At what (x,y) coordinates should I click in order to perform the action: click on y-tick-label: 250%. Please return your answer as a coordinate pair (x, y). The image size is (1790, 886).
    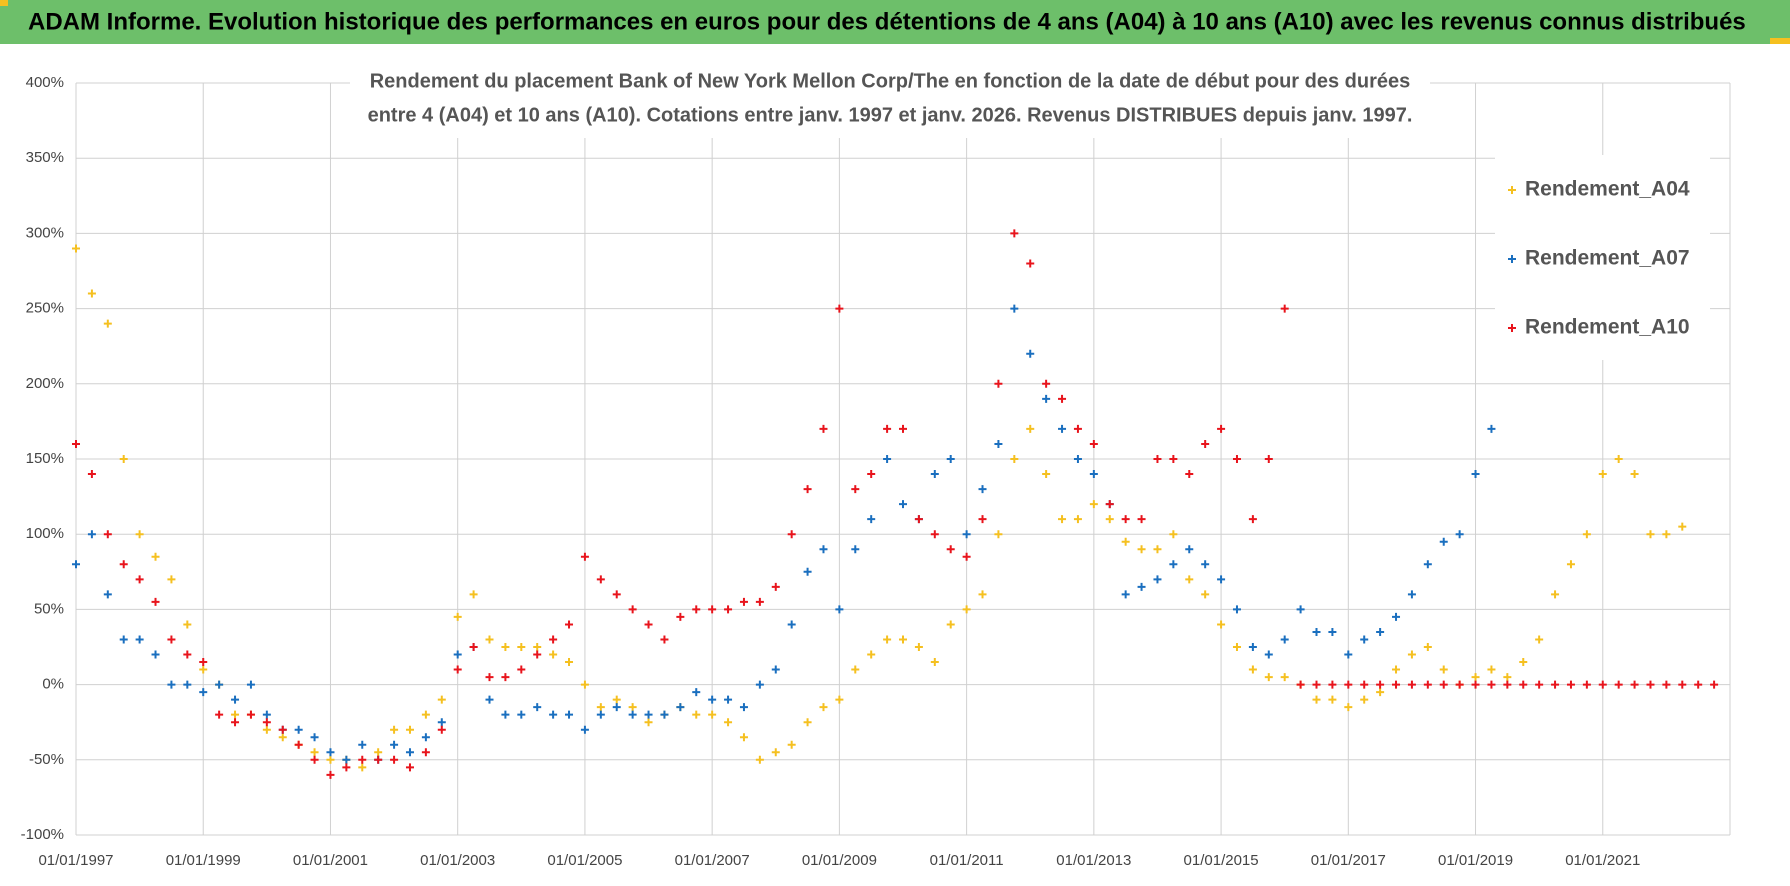
    Looking at the image, I should click on (45, 308).